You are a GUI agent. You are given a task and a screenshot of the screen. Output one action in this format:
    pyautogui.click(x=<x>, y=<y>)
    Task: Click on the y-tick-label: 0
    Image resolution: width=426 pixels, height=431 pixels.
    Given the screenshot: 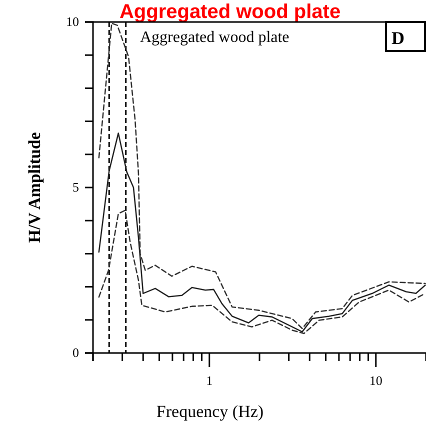 What is the action you would take?
    pyautogui.click(x=75, y=352)
    